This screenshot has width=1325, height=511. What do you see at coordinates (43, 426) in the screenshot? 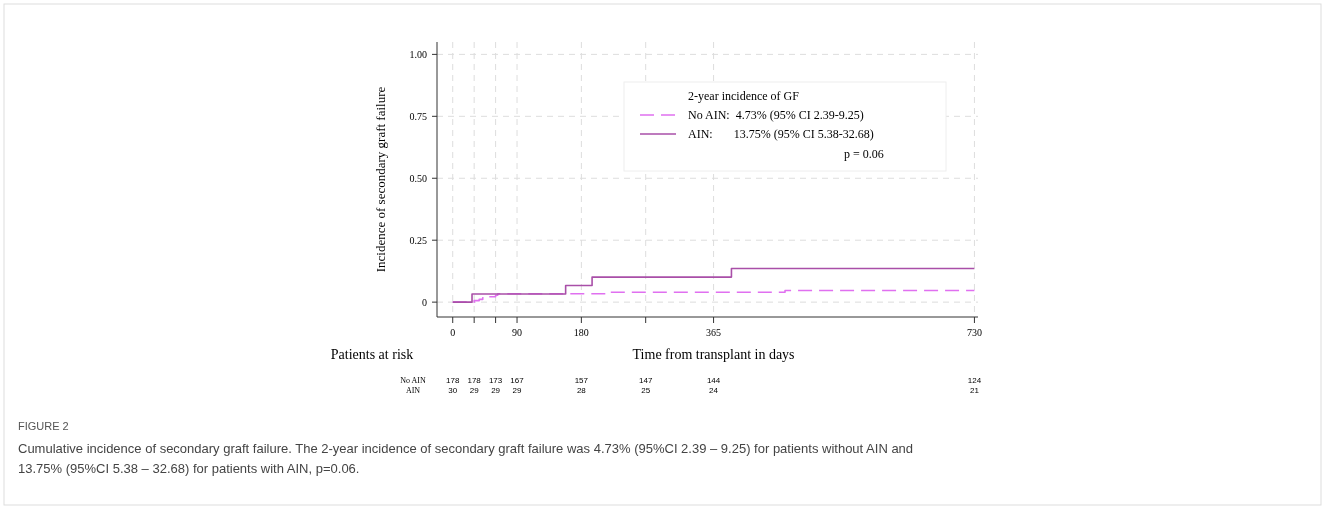
I see `text: FIGURE 2` at bounding box center [43, 426].